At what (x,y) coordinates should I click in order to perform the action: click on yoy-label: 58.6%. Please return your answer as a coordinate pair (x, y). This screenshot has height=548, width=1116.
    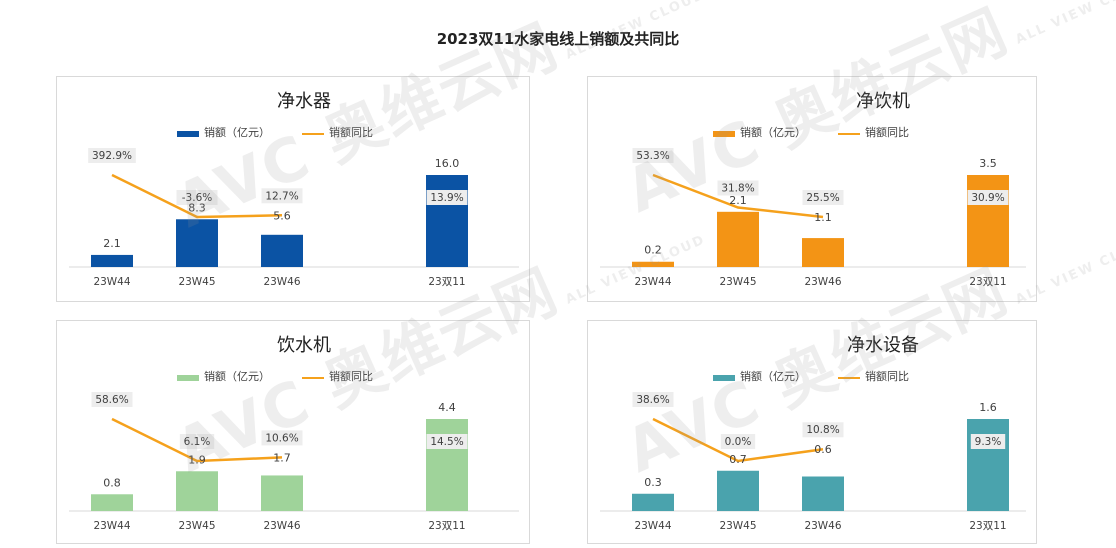
    Looking at the image, I should click on (111, 400).